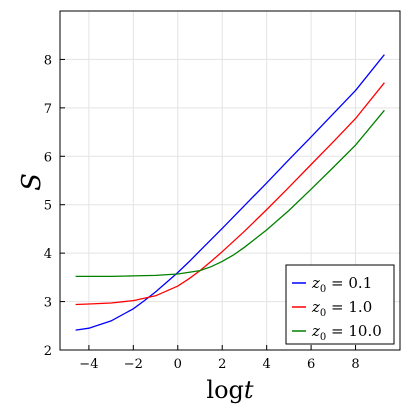 Image resolution: width=415 pixels, height=415 pixels. What do you see at coordinates (88, 364) in the screenshot?
I see `x-tick-label: −4` at bounding box center [88, 364].